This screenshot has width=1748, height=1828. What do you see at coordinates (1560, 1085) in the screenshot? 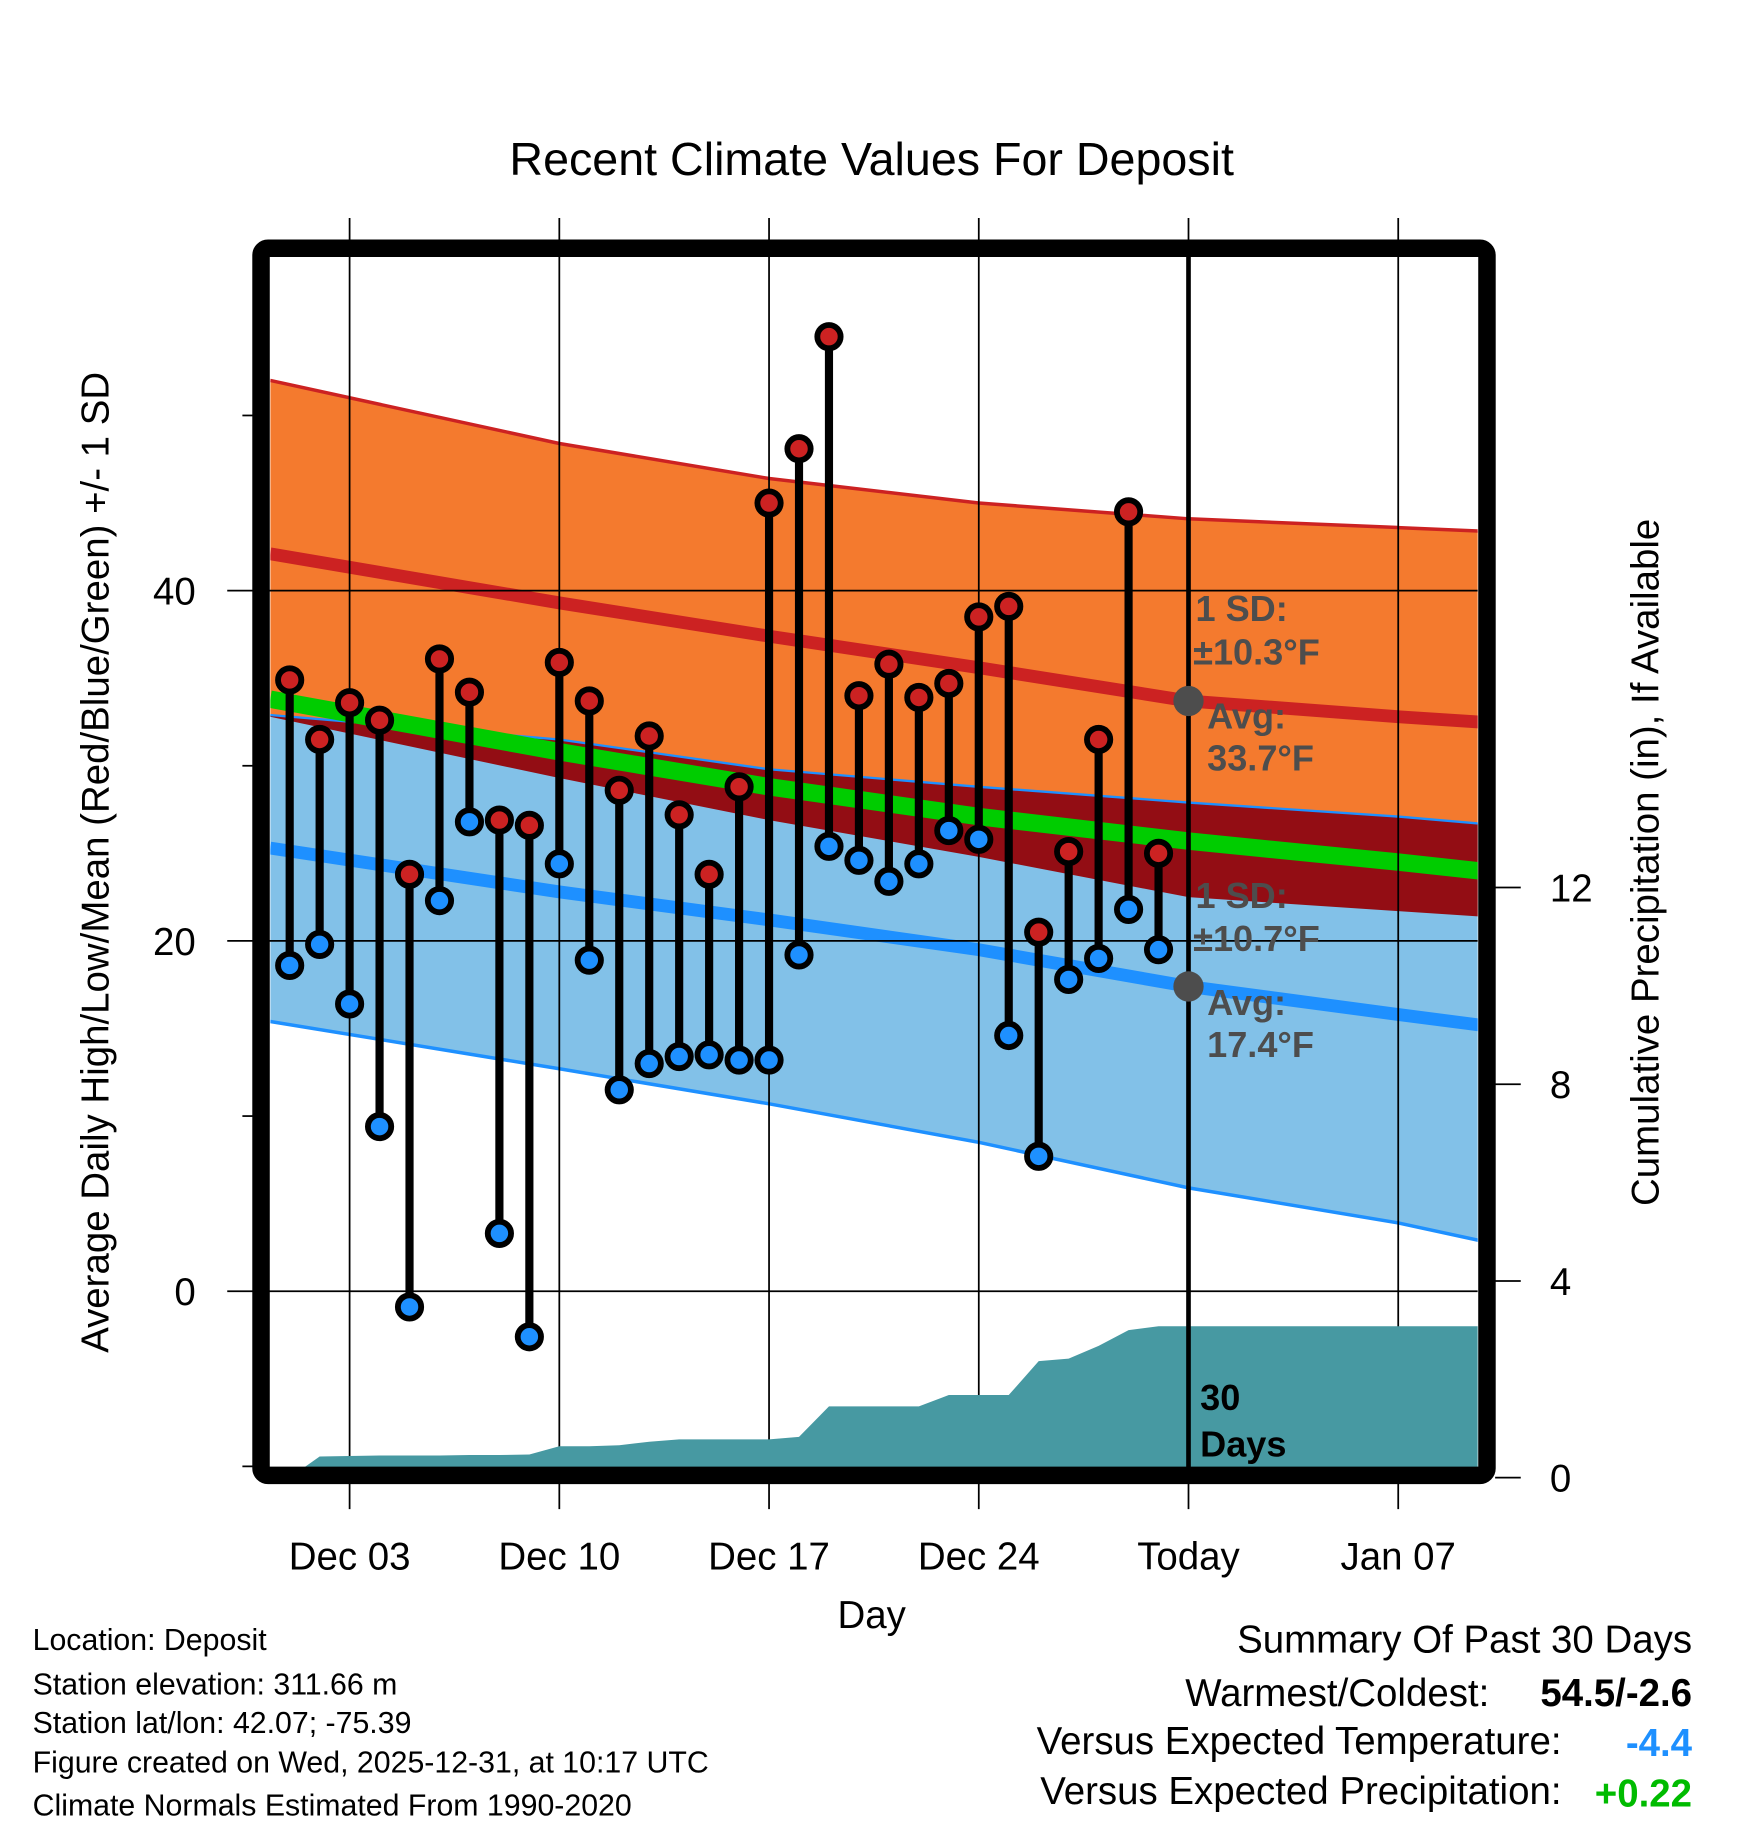
I see `y-right-tick-label: 8` at bounding box center [1560, 1085].